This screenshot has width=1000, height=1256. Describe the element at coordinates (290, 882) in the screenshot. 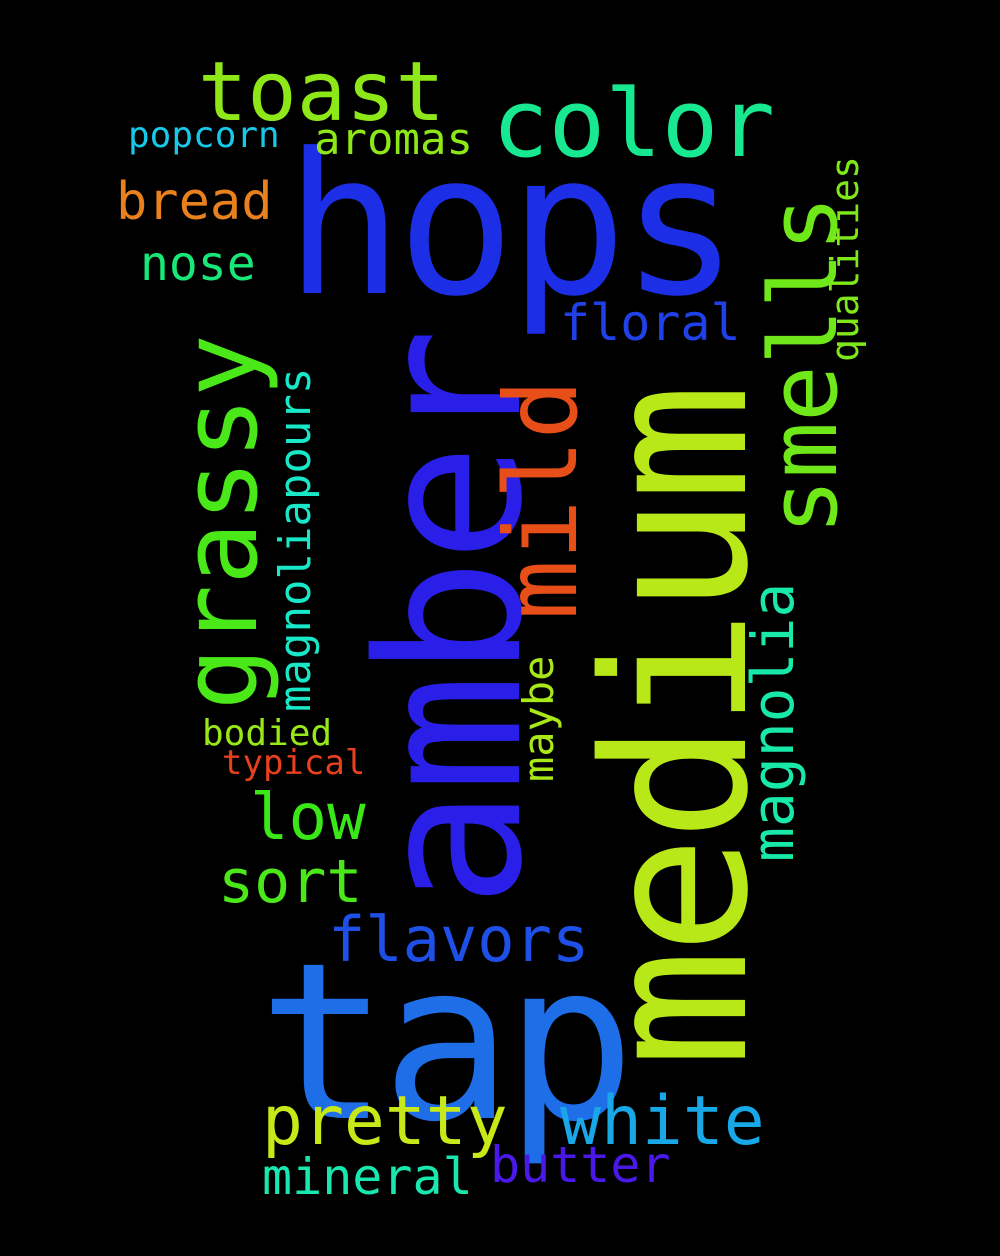

I see `word-sort: sort` at that location.